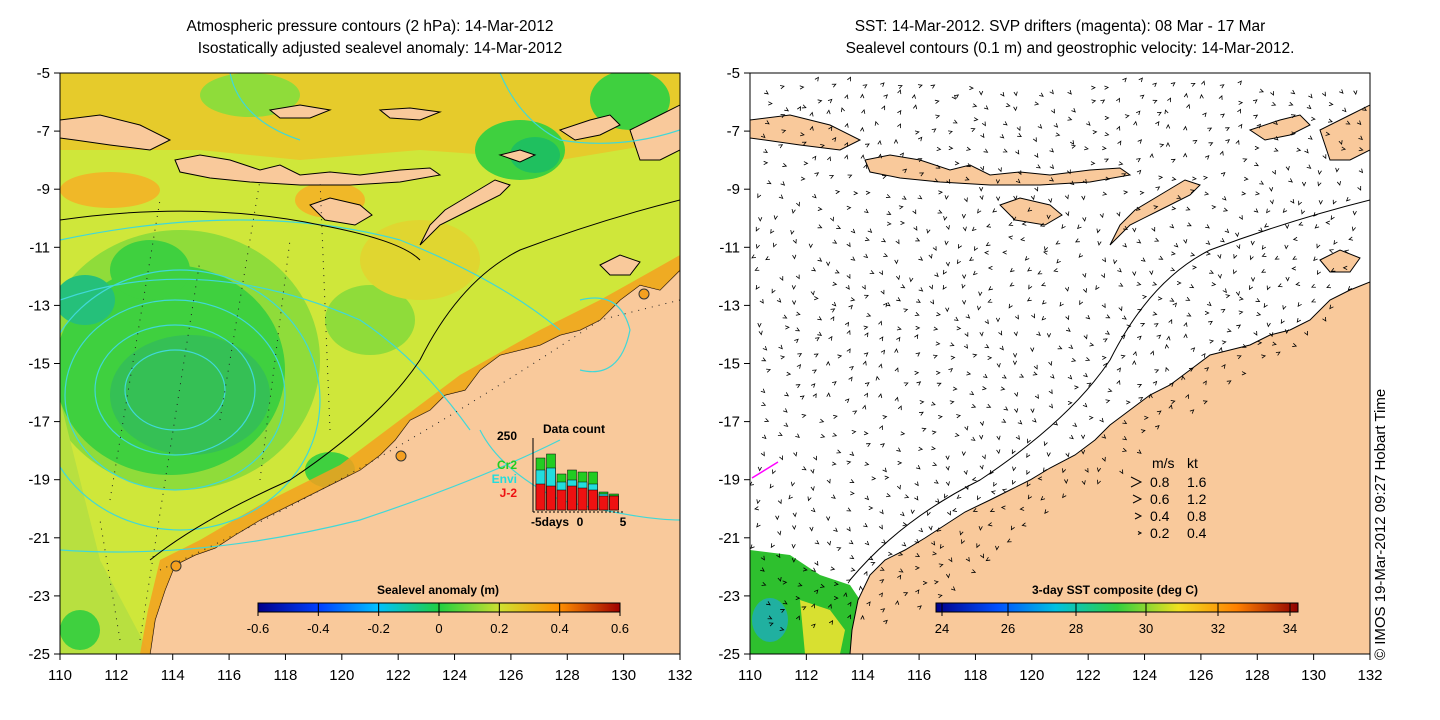  What do you see at coordinates (454, 675) in the screenshot?
I see `x-tick-label: 124` at bounding box center [454, 675].